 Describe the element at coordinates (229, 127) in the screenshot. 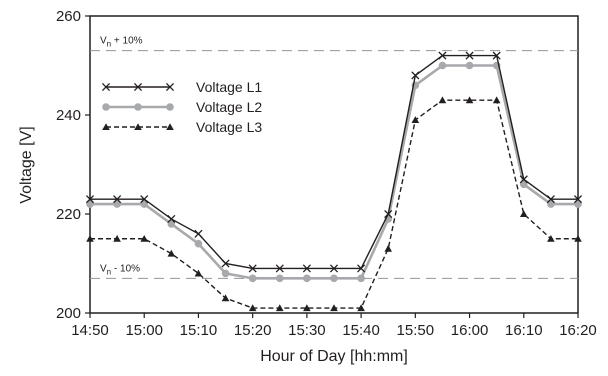

I see `legend-label-2: Voltage L3` at that location.